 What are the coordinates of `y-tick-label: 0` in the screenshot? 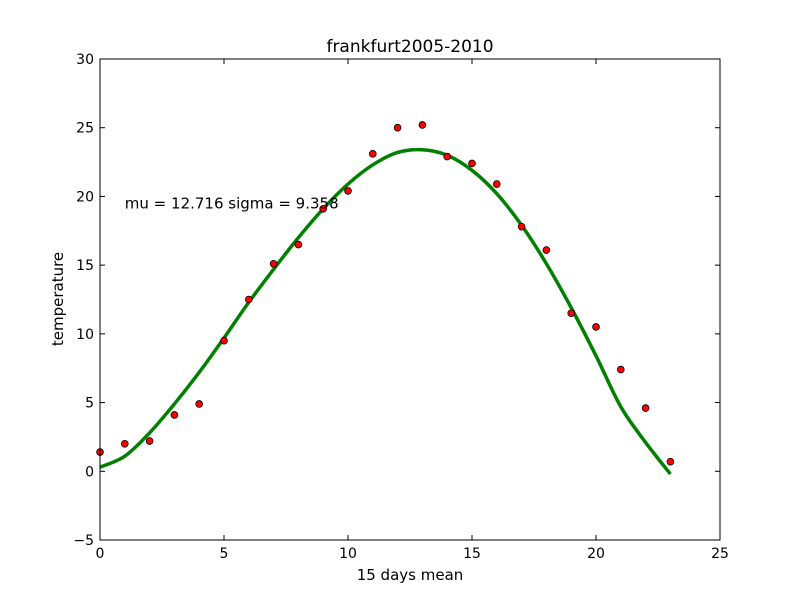 It's located at (89, 472).